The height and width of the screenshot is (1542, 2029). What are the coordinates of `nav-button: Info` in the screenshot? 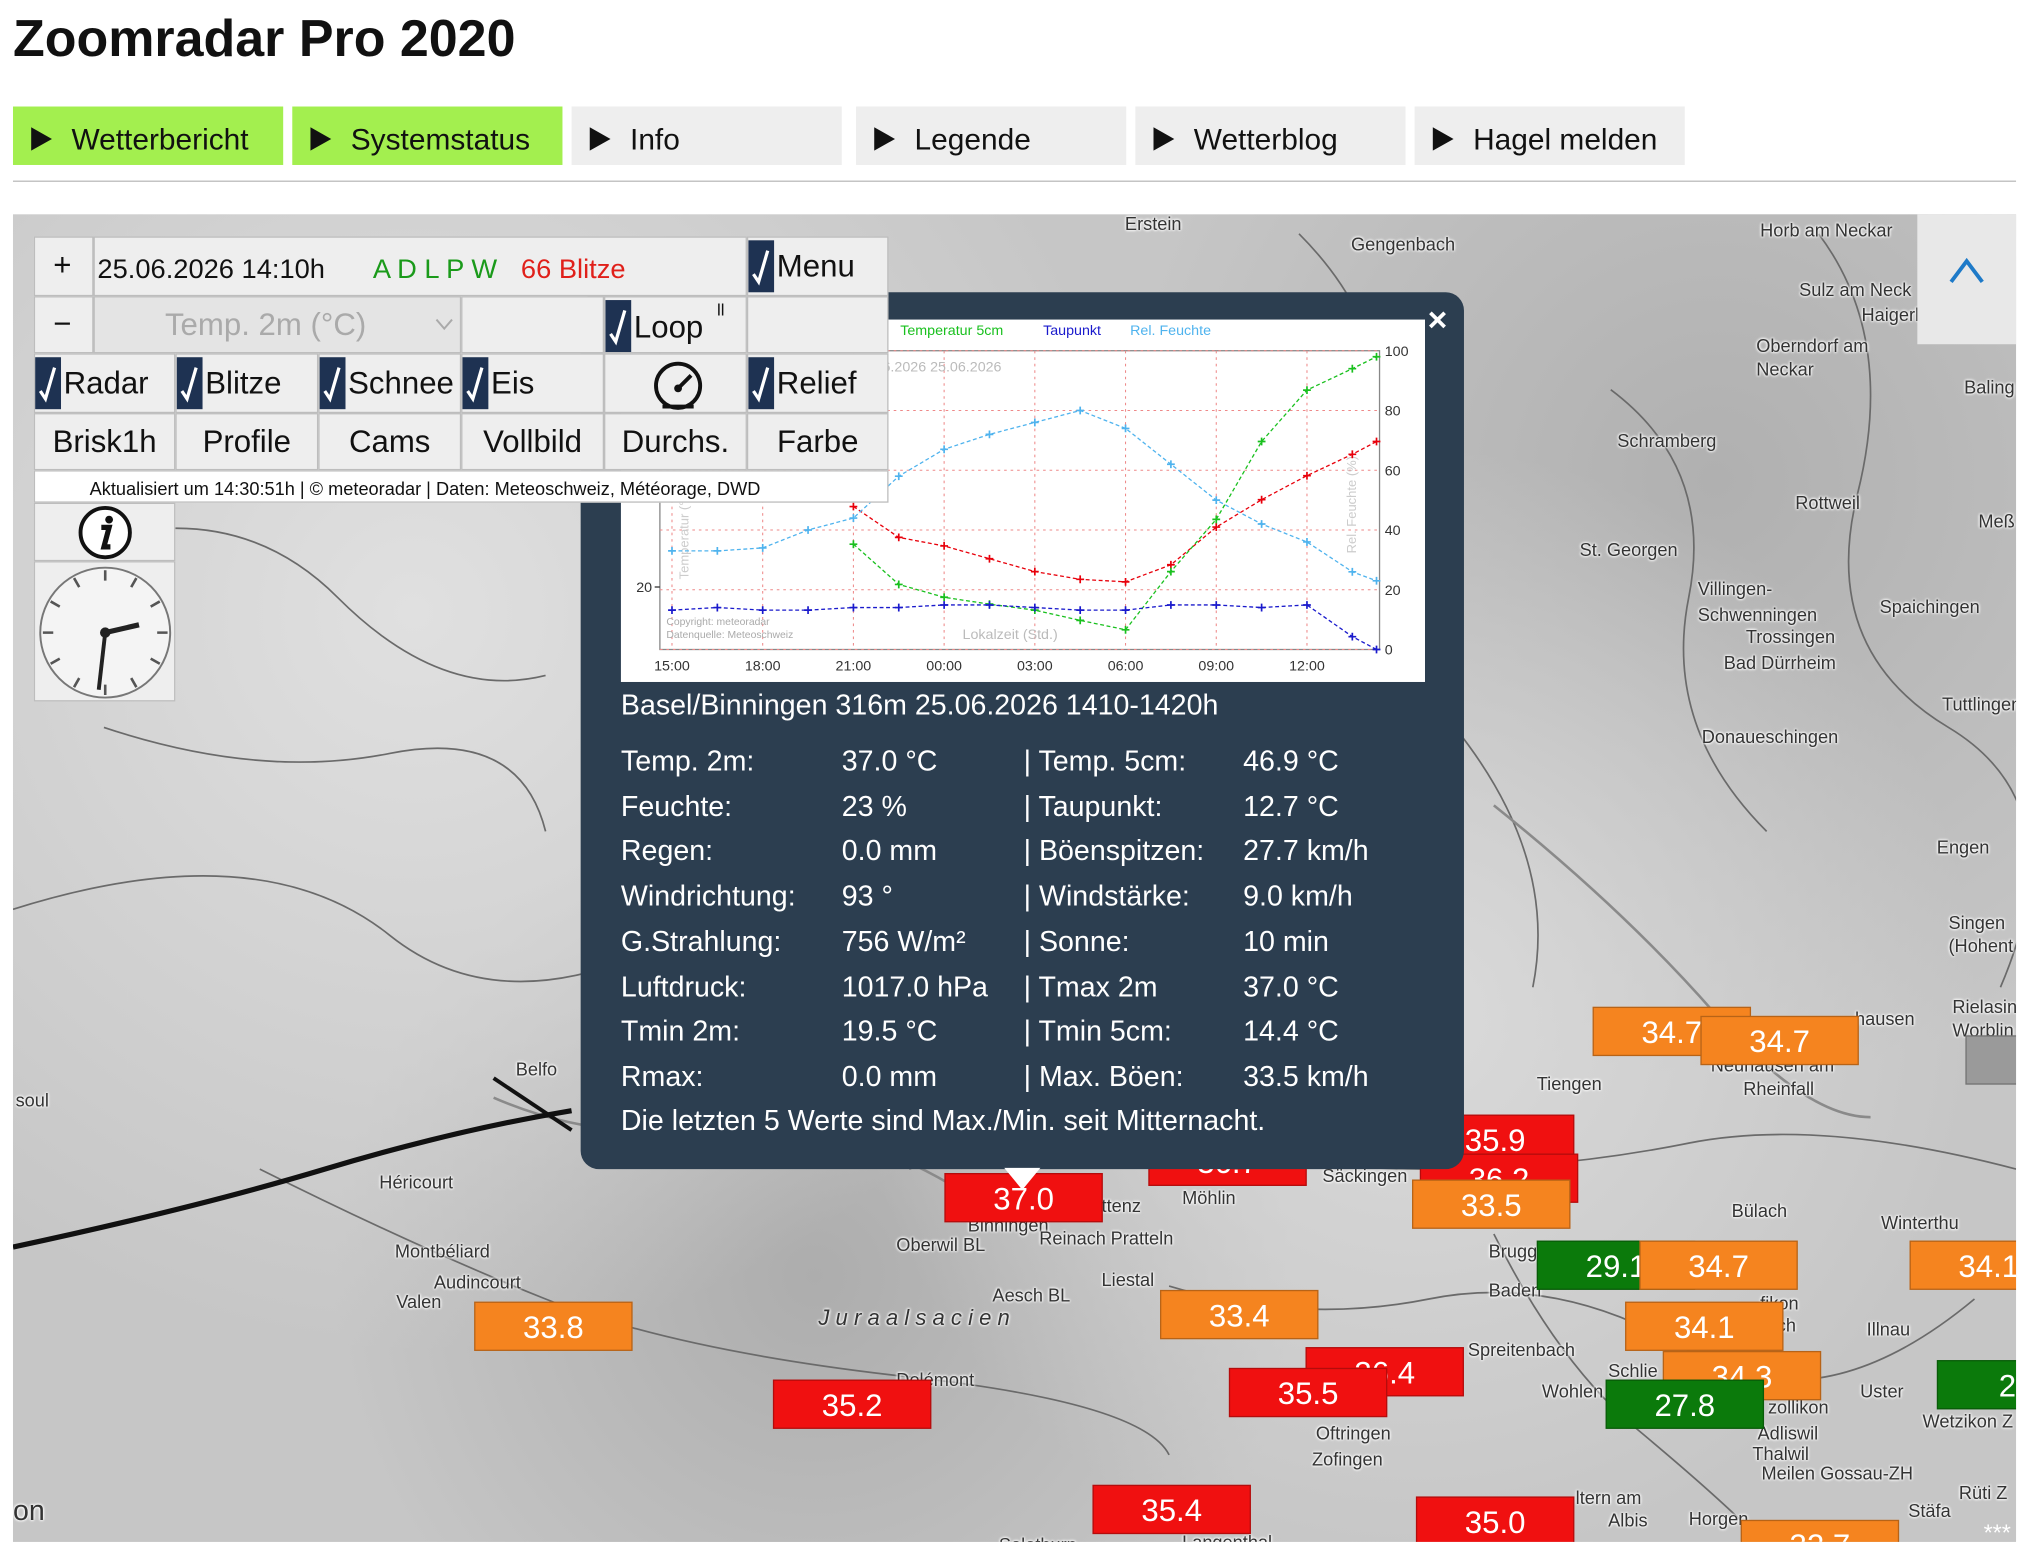 It's located at (706, 135).